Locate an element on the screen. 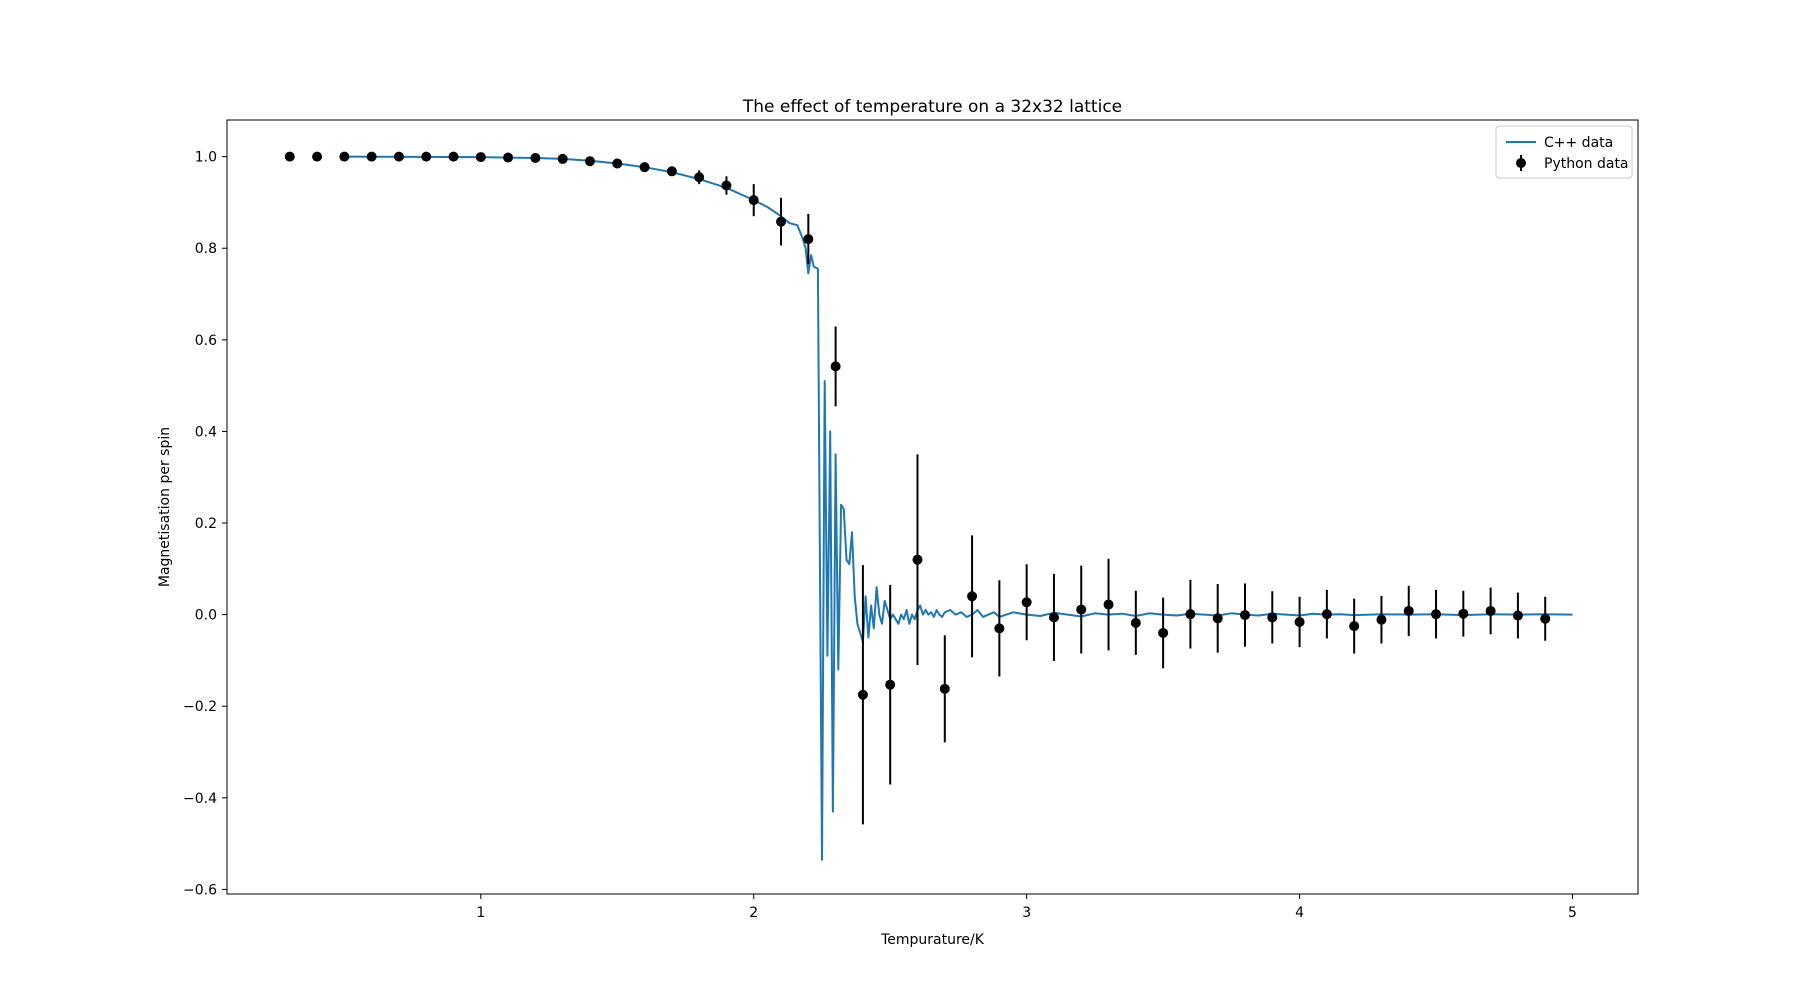 The height and width of the screenshot is (992, 1800). legend: C++ data Python data is located at coordinates (1564, 152).